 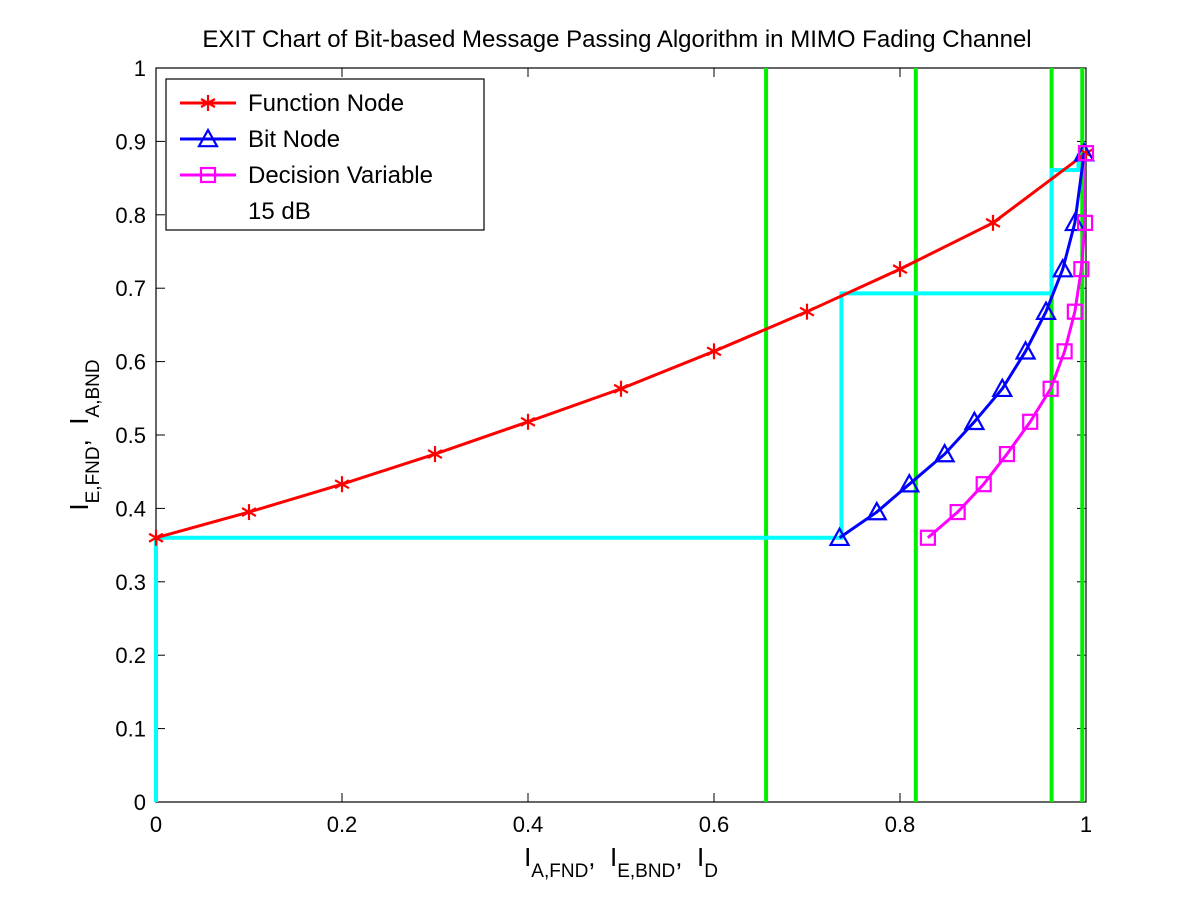 What do you see at coordinates (711, 871) in the screenshot?
I see `axis-label-subscript: D` at bounding box center [711, 871].